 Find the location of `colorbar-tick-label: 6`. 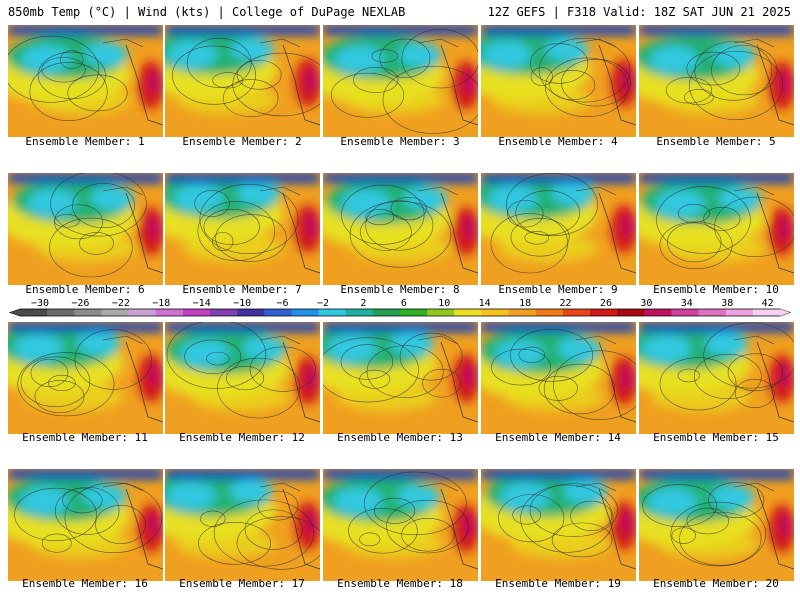

colorbar-tick-label: 6 is located at coordinates (404, 303).